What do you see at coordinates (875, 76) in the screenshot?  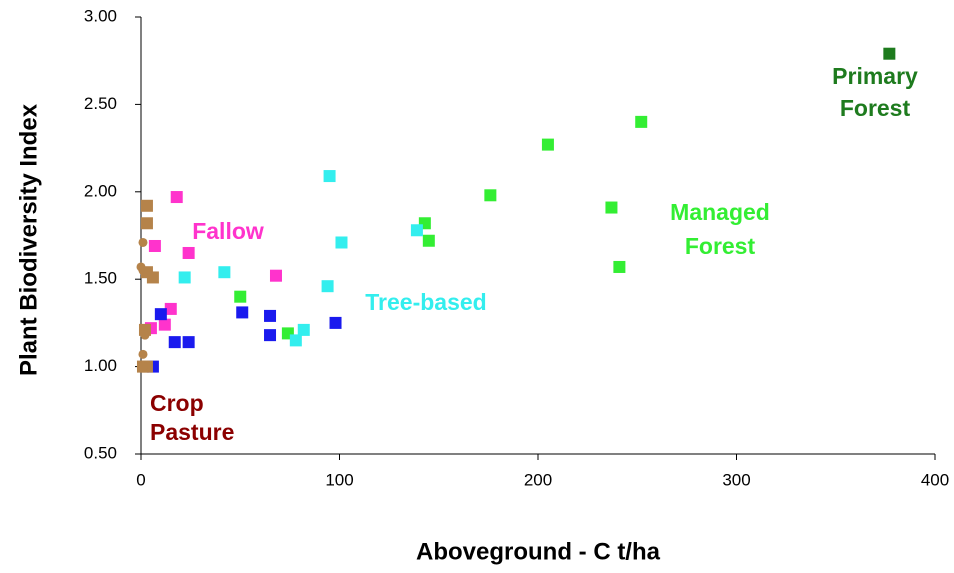 I see `annotation: Primary` at bounding box center [875, 76].